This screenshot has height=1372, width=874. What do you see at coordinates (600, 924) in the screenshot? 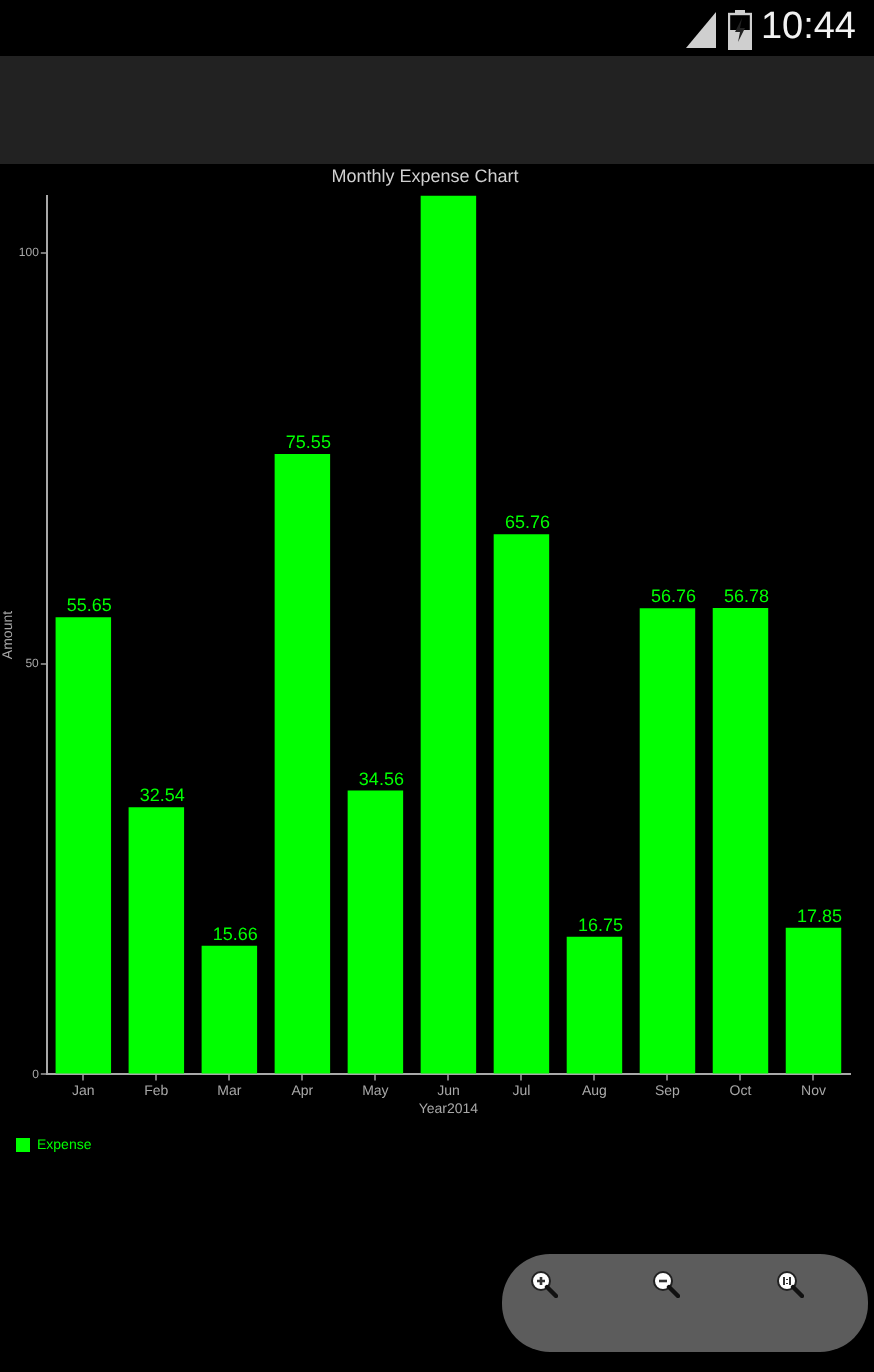
I see `data-label: 16.75` at bounding box center [600, 924].